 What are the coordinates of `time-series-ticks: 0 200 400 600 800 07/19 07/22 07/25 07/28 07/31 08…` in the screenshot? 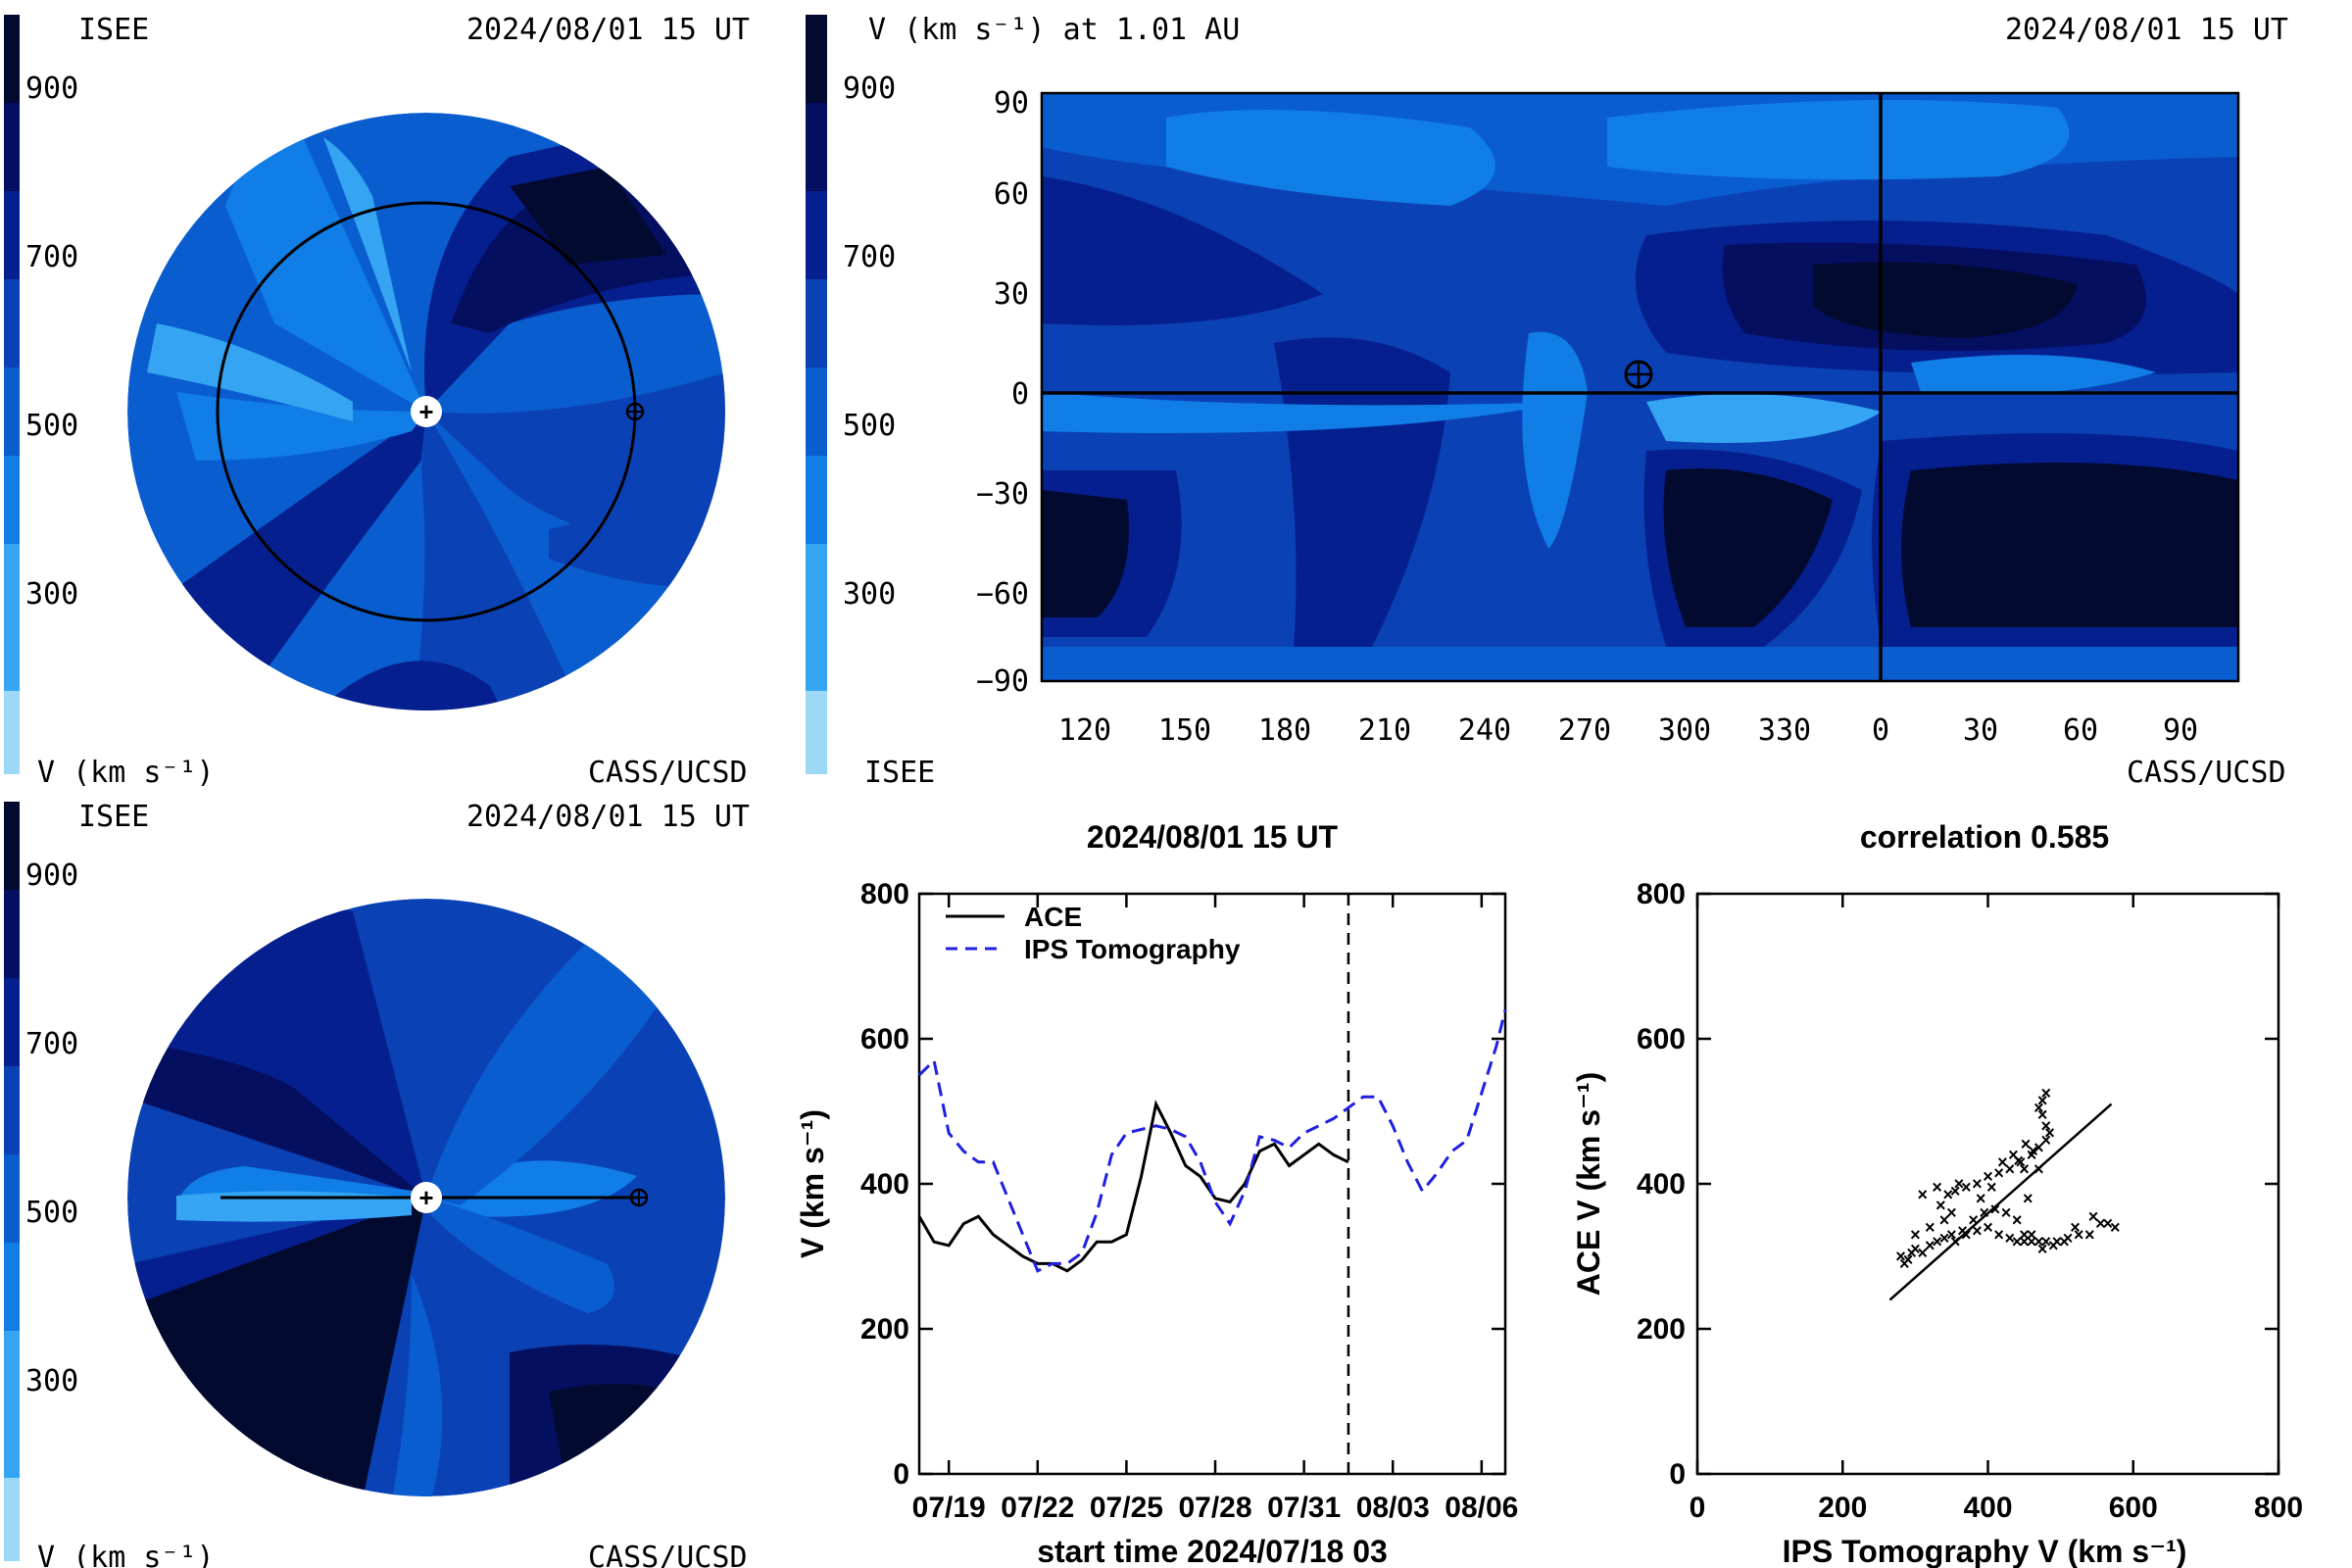 It's located at (1189, 1201).